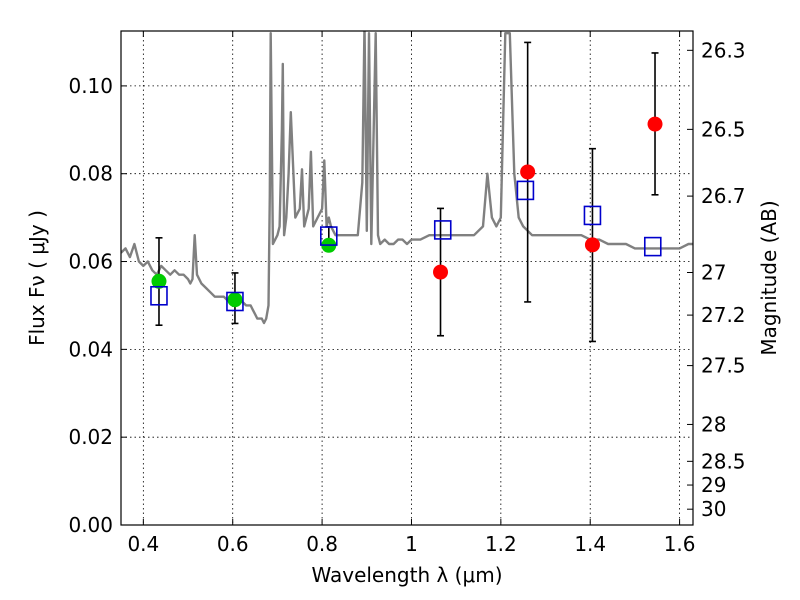 This screenshot has width=800, height=600. What do you see at coordinates (723, 315) in the screenshot?
I see `right-tick-label: 27.2` at bounding box center [723, 315].